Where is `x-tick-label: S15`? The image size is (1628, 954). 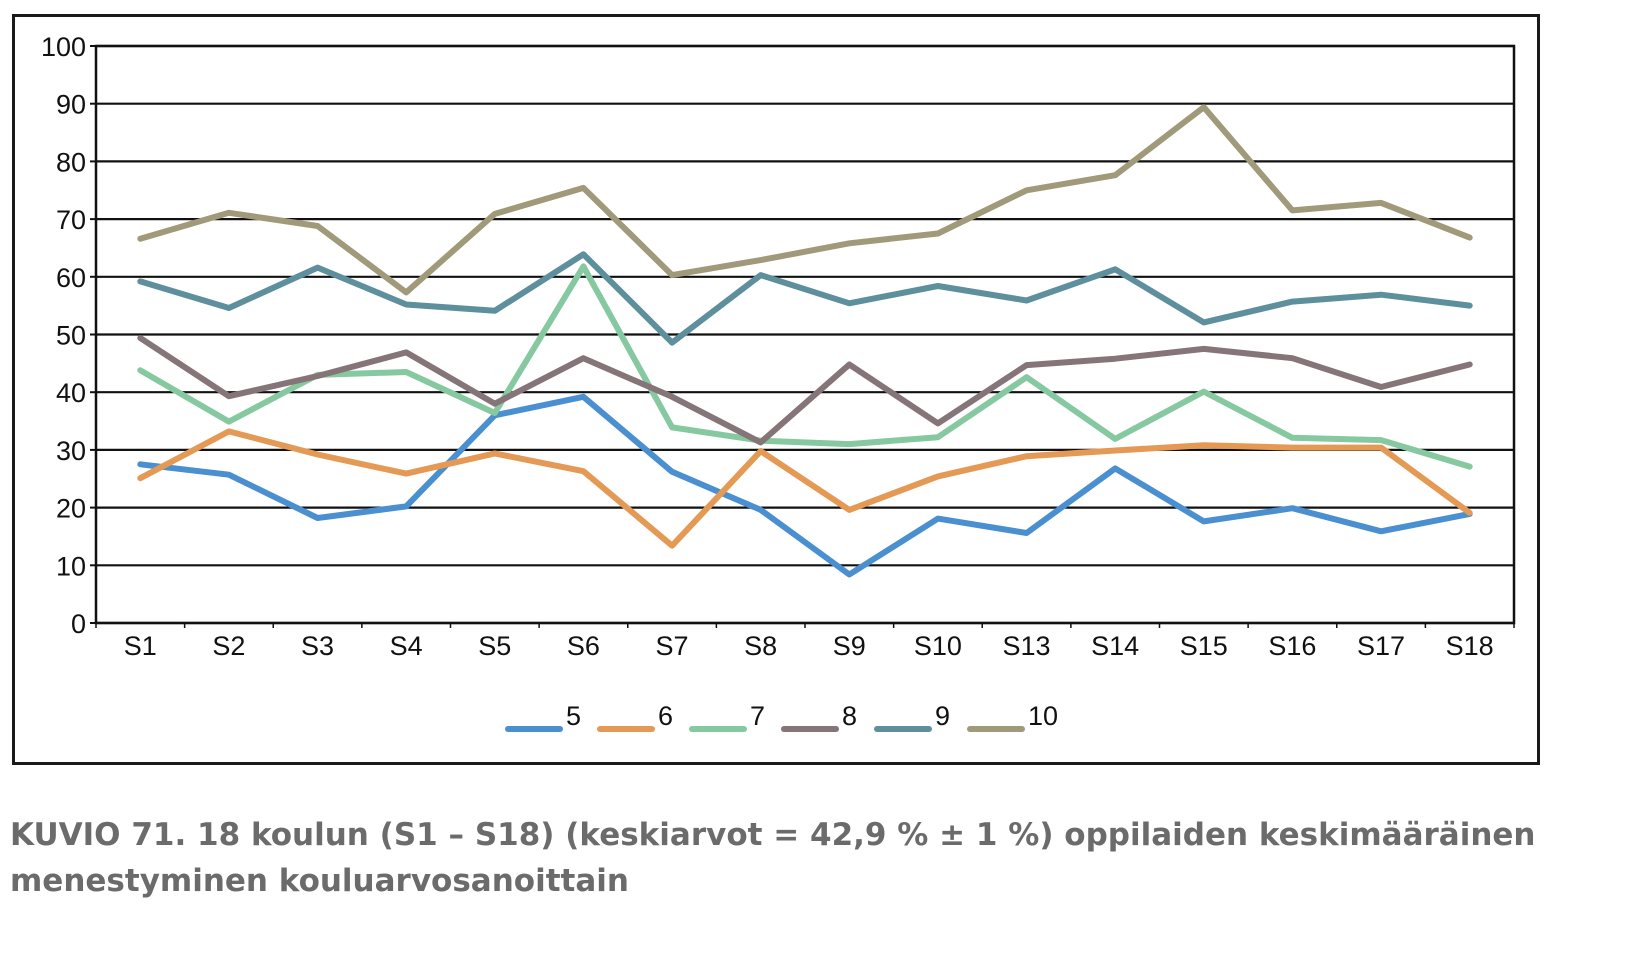
x-tick-label: S15 is located at coordinates (1204, 646).